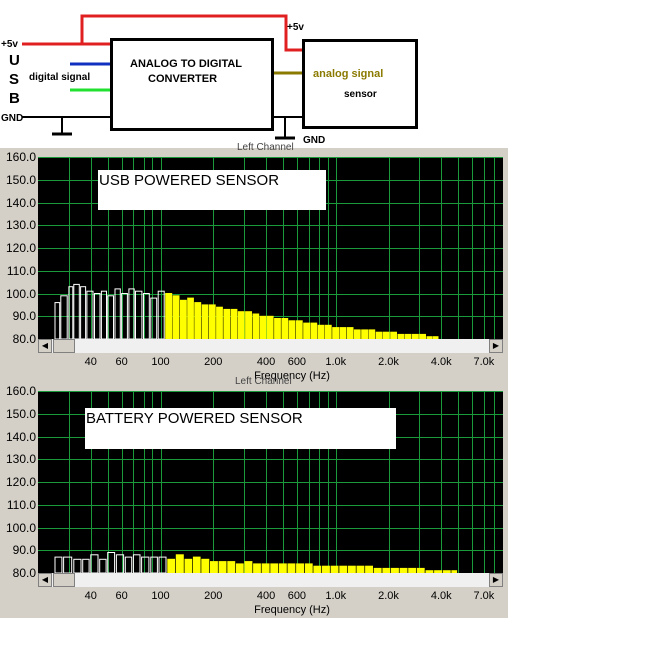 The image size is (648, 664). What do you see at coordinates (121, 596) in the screenshot?
I see `x-tick-label: 60` at bounding box center [121, 596].